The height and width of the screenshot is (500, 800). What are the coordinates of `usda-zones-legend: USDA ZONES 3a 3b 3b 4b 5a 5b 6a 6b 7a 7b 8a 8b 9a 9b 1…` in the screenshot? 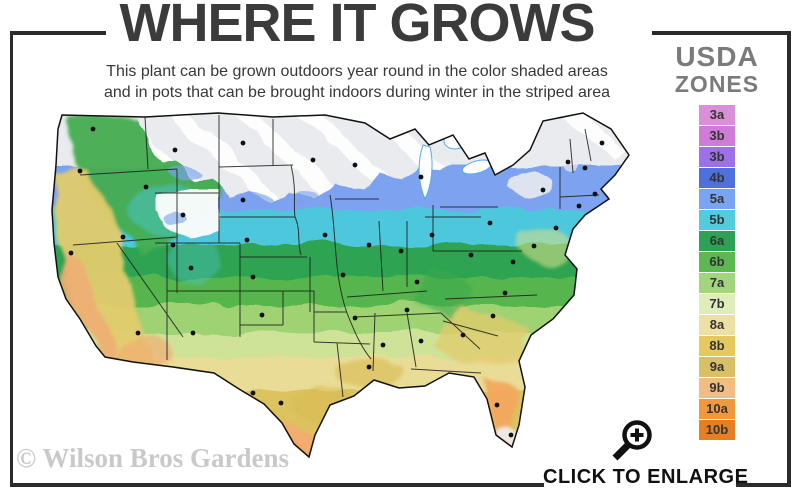 It's located at (717, 241).